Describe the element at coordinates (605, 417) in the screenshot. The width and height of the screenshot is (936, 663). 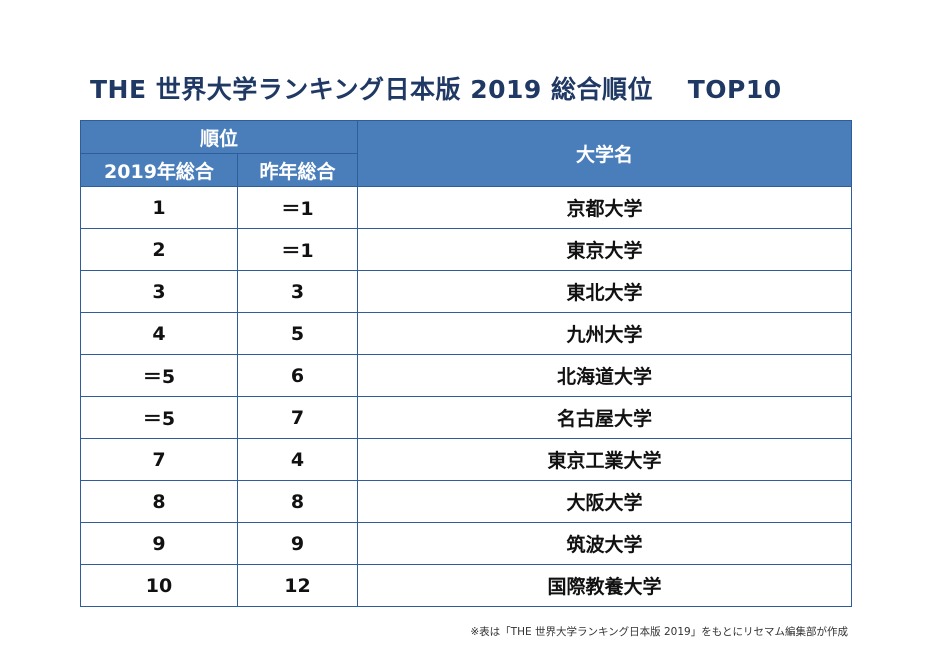
I see `cell-university: 名古屋大学` at that location.